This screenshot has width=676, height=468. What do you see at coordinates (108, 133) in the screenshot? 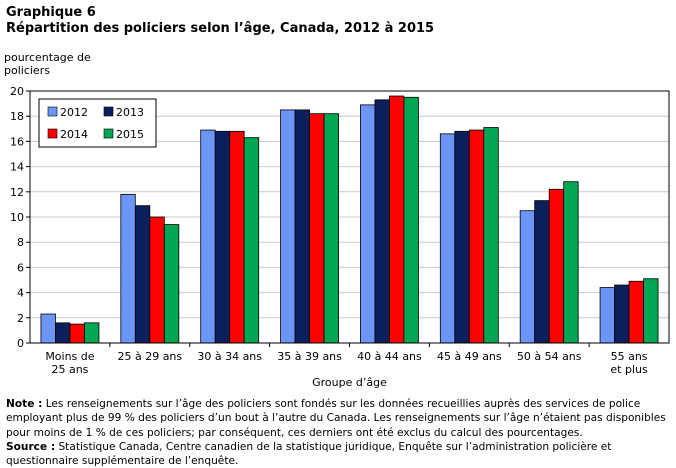
I see `legend-swatch-2015` at bounding box center [108, 133].